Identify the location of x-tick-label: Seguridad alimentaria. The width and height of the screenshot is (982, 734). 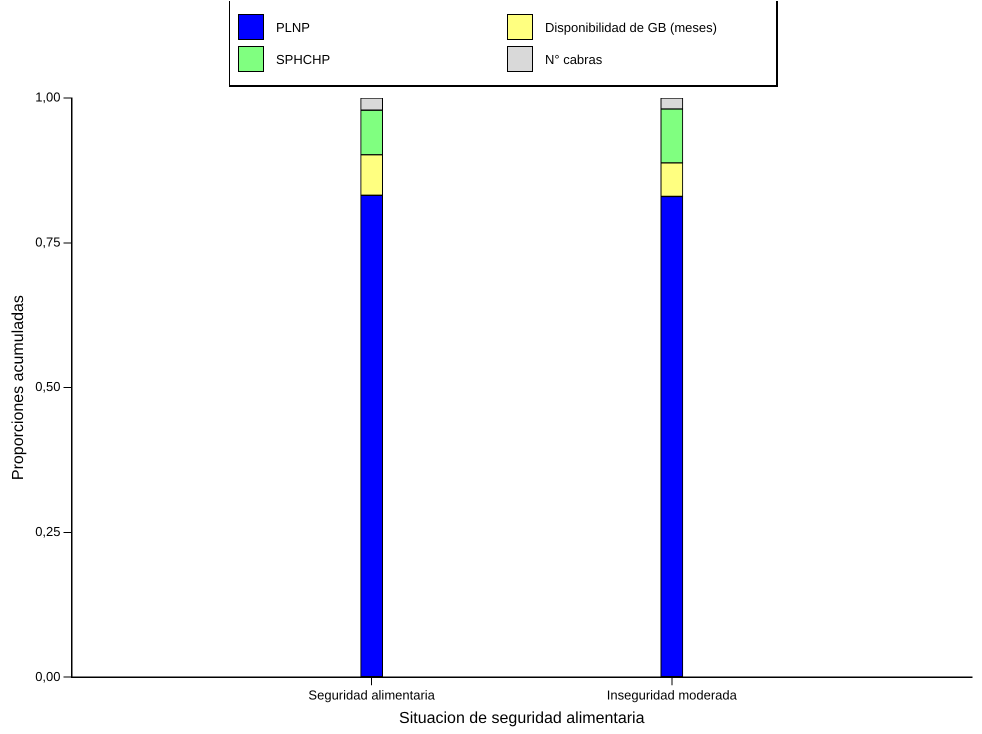
(372, 695).